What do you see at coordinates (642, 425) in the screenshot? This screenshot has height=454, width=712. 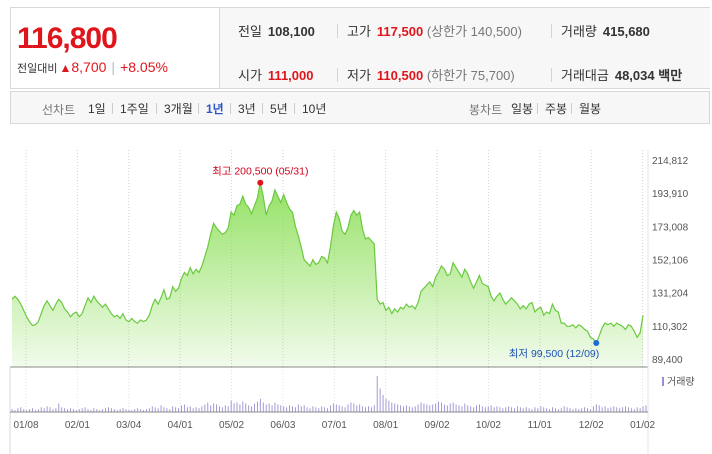 I see `x-tick-label: 01/02` at bounding box center [642, 425].